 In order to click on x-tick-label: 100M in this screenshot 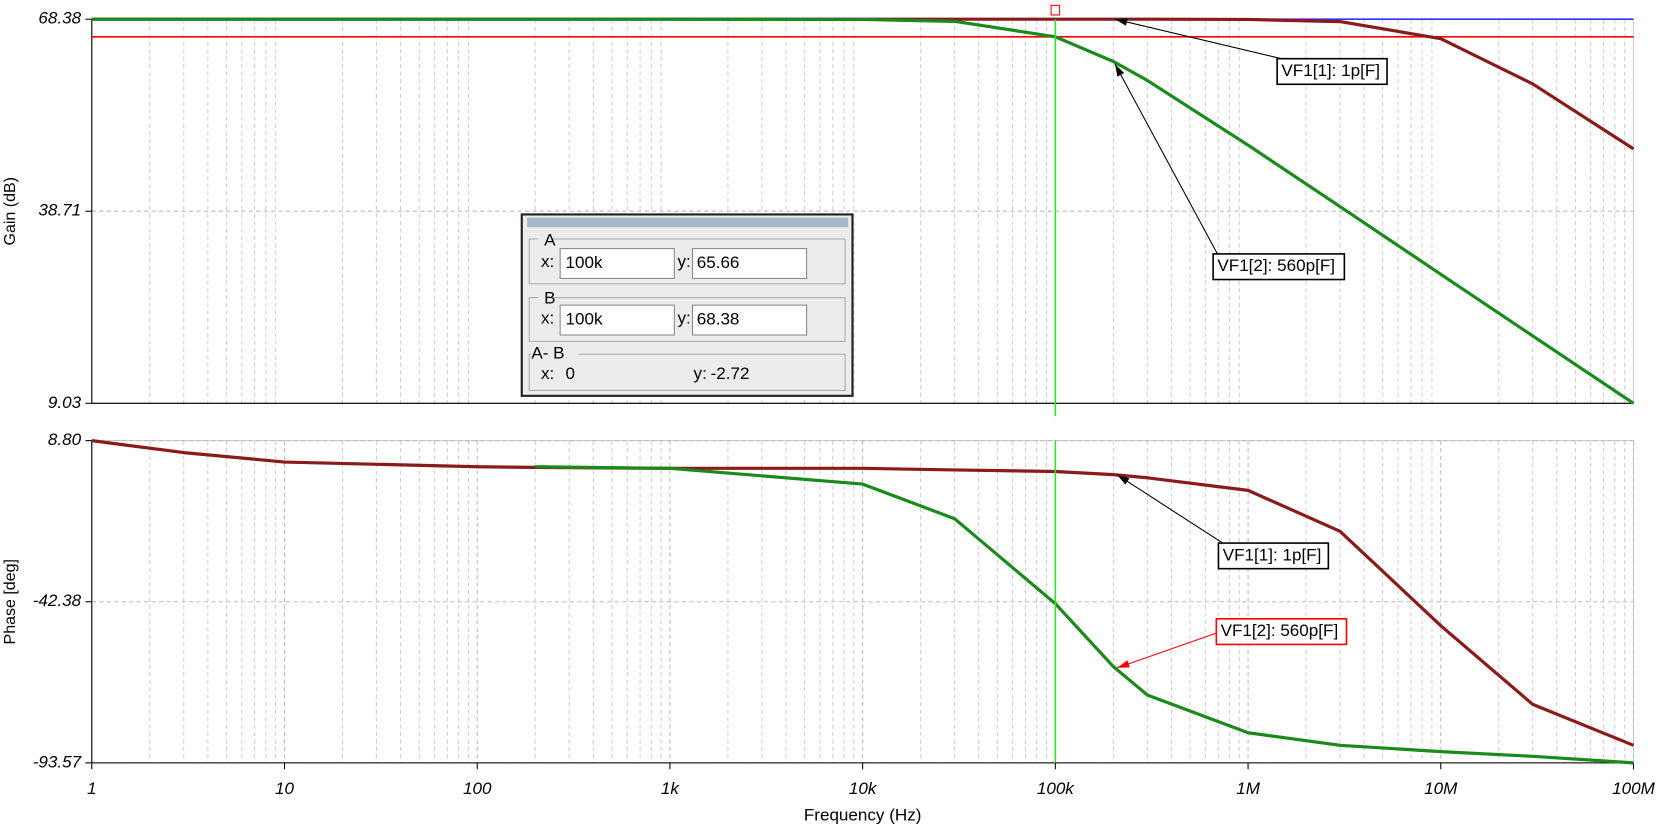, I will do `click(1633, 788)`.